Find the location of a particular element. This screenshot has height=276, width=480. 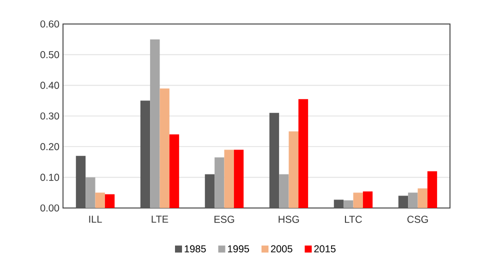

y-tick-label: 0.60 is located at coordinates (50, 24).